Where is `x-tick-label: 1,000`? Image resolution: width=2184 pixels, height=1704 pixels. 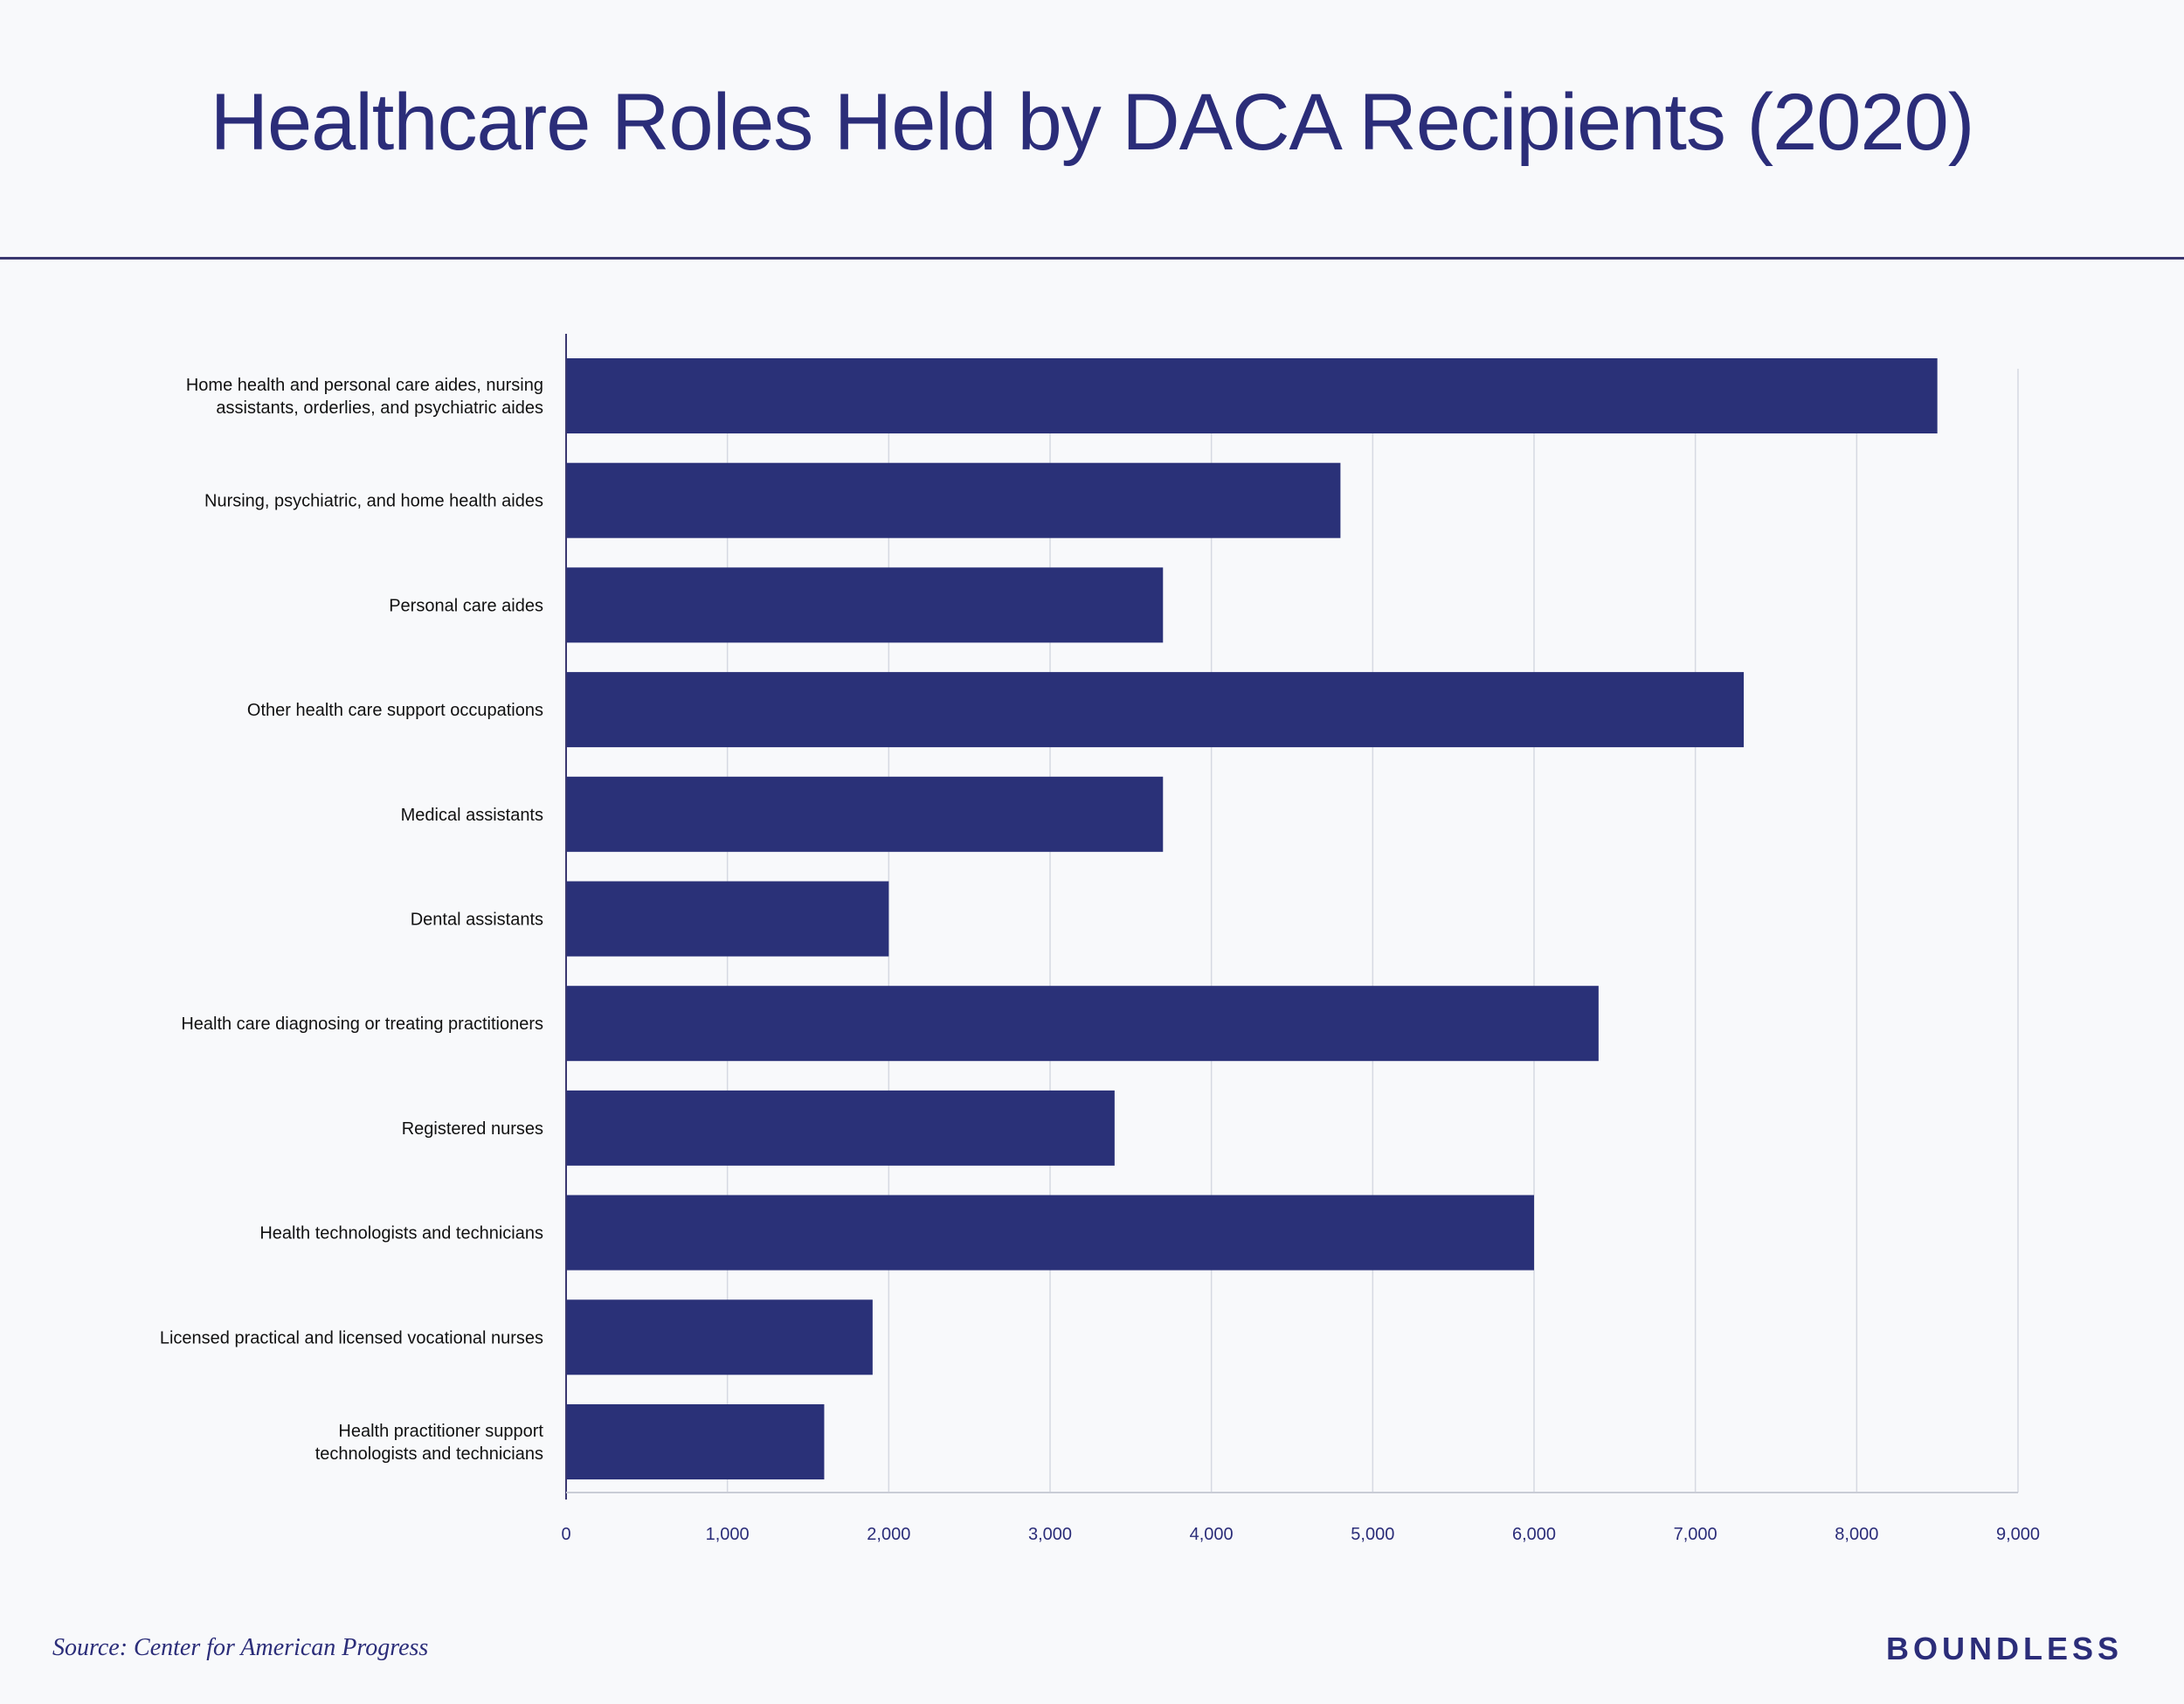
x-tick-label: 1,000 is located at coordinates (728, 1534).